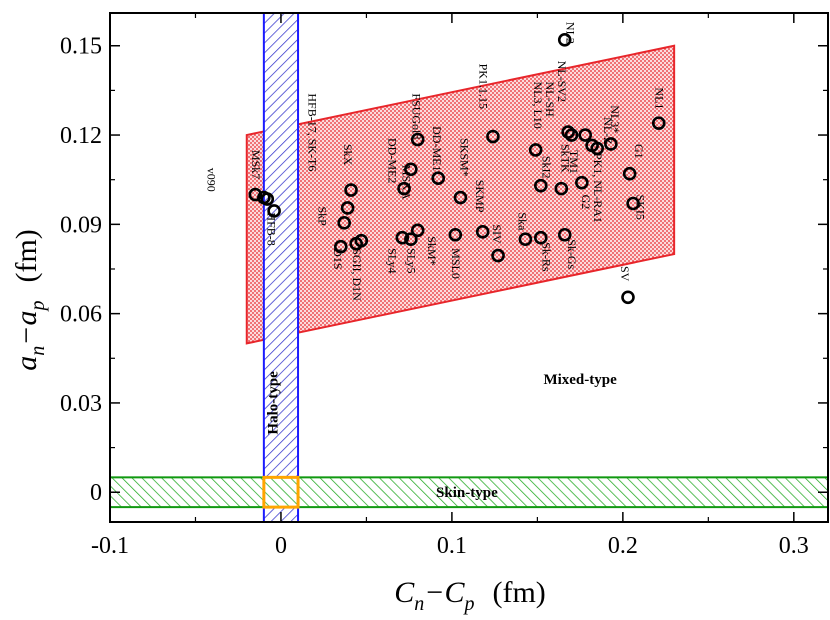  I want to click on y-tick-label: 0.03, so click(81, 404).